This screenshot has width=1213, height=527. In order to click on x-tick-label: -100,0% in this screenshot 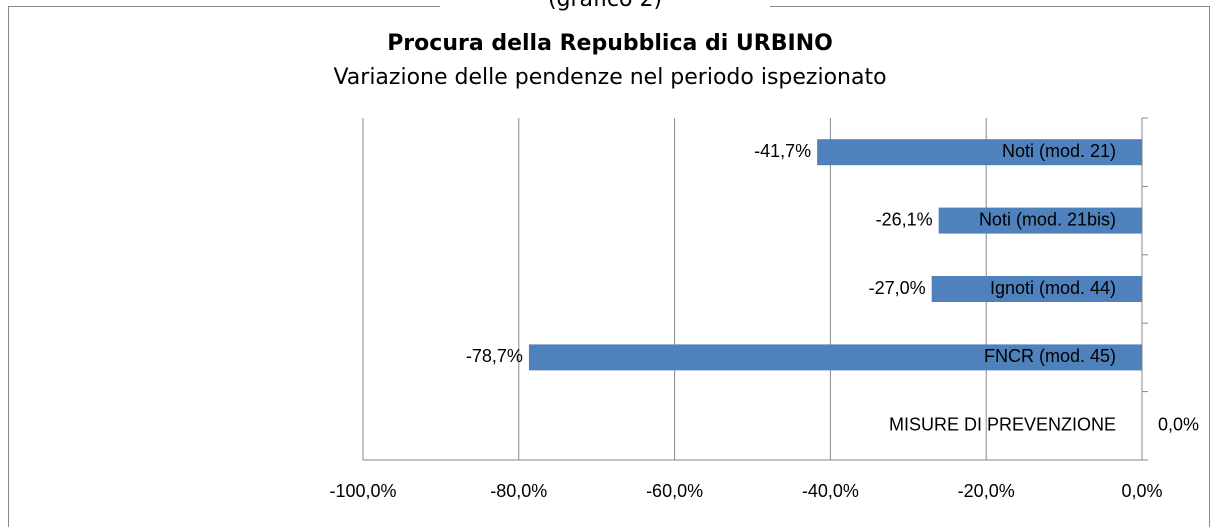, I will do `click(362, 491)`.